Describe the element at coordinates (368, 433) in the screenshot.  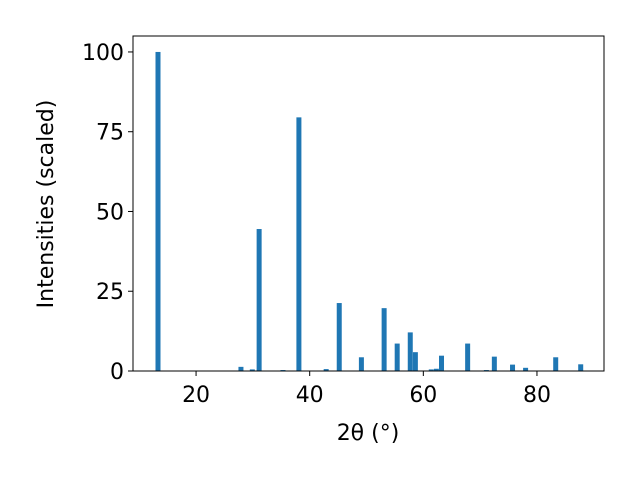
I see `x-axis-label: 2θ (°)` at that location.